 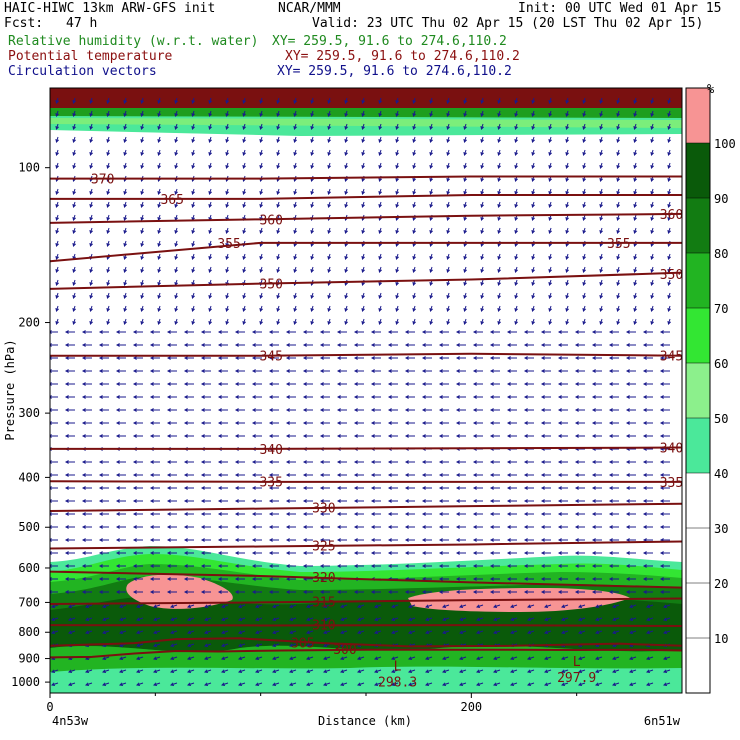 What do you see at coordinates (698, 170) in the screenshot?
I see `colorbar-swatch` at bounding box center [698, 170].